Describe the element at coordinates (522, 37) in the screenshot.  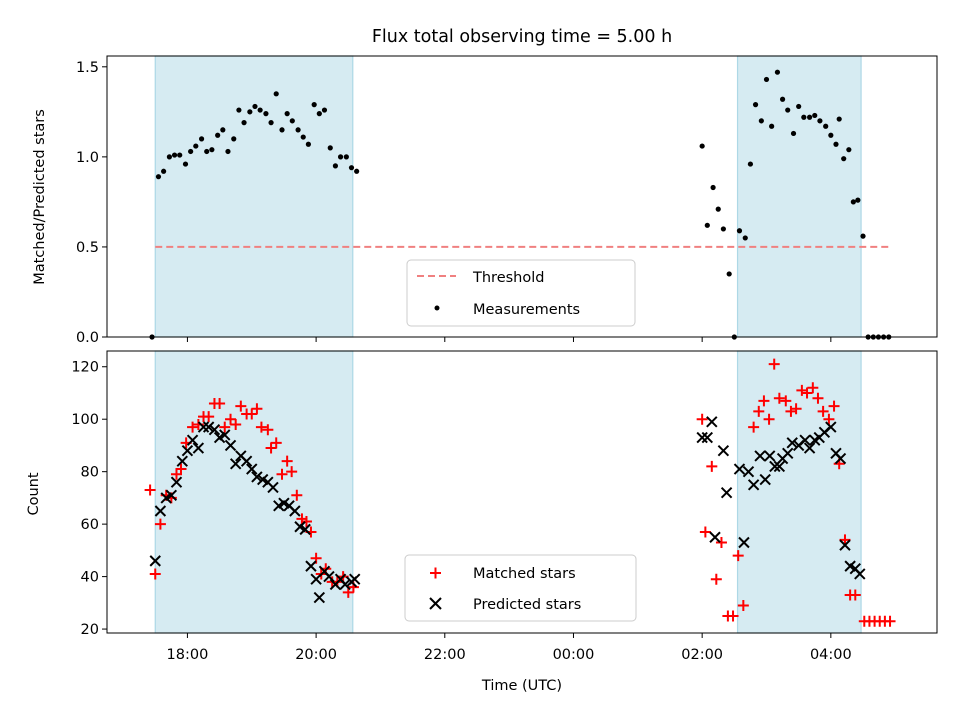
I see `chart-title: Flux total observing time = 5.00 h` at that location.